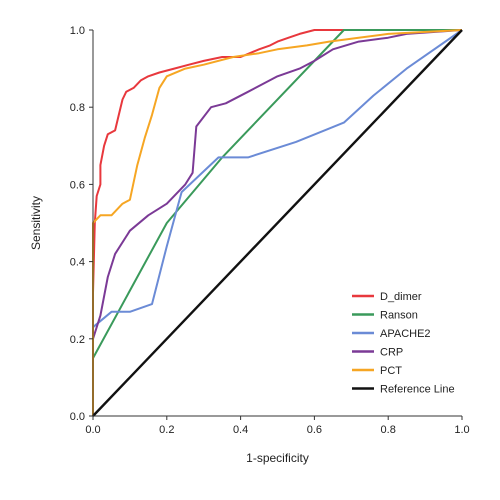 The image size is (500, 500). What do you see at coordinates (166, 430) in the screenshot?
I see `x-tick-label: 0.2` at bounding box center [166, 430].